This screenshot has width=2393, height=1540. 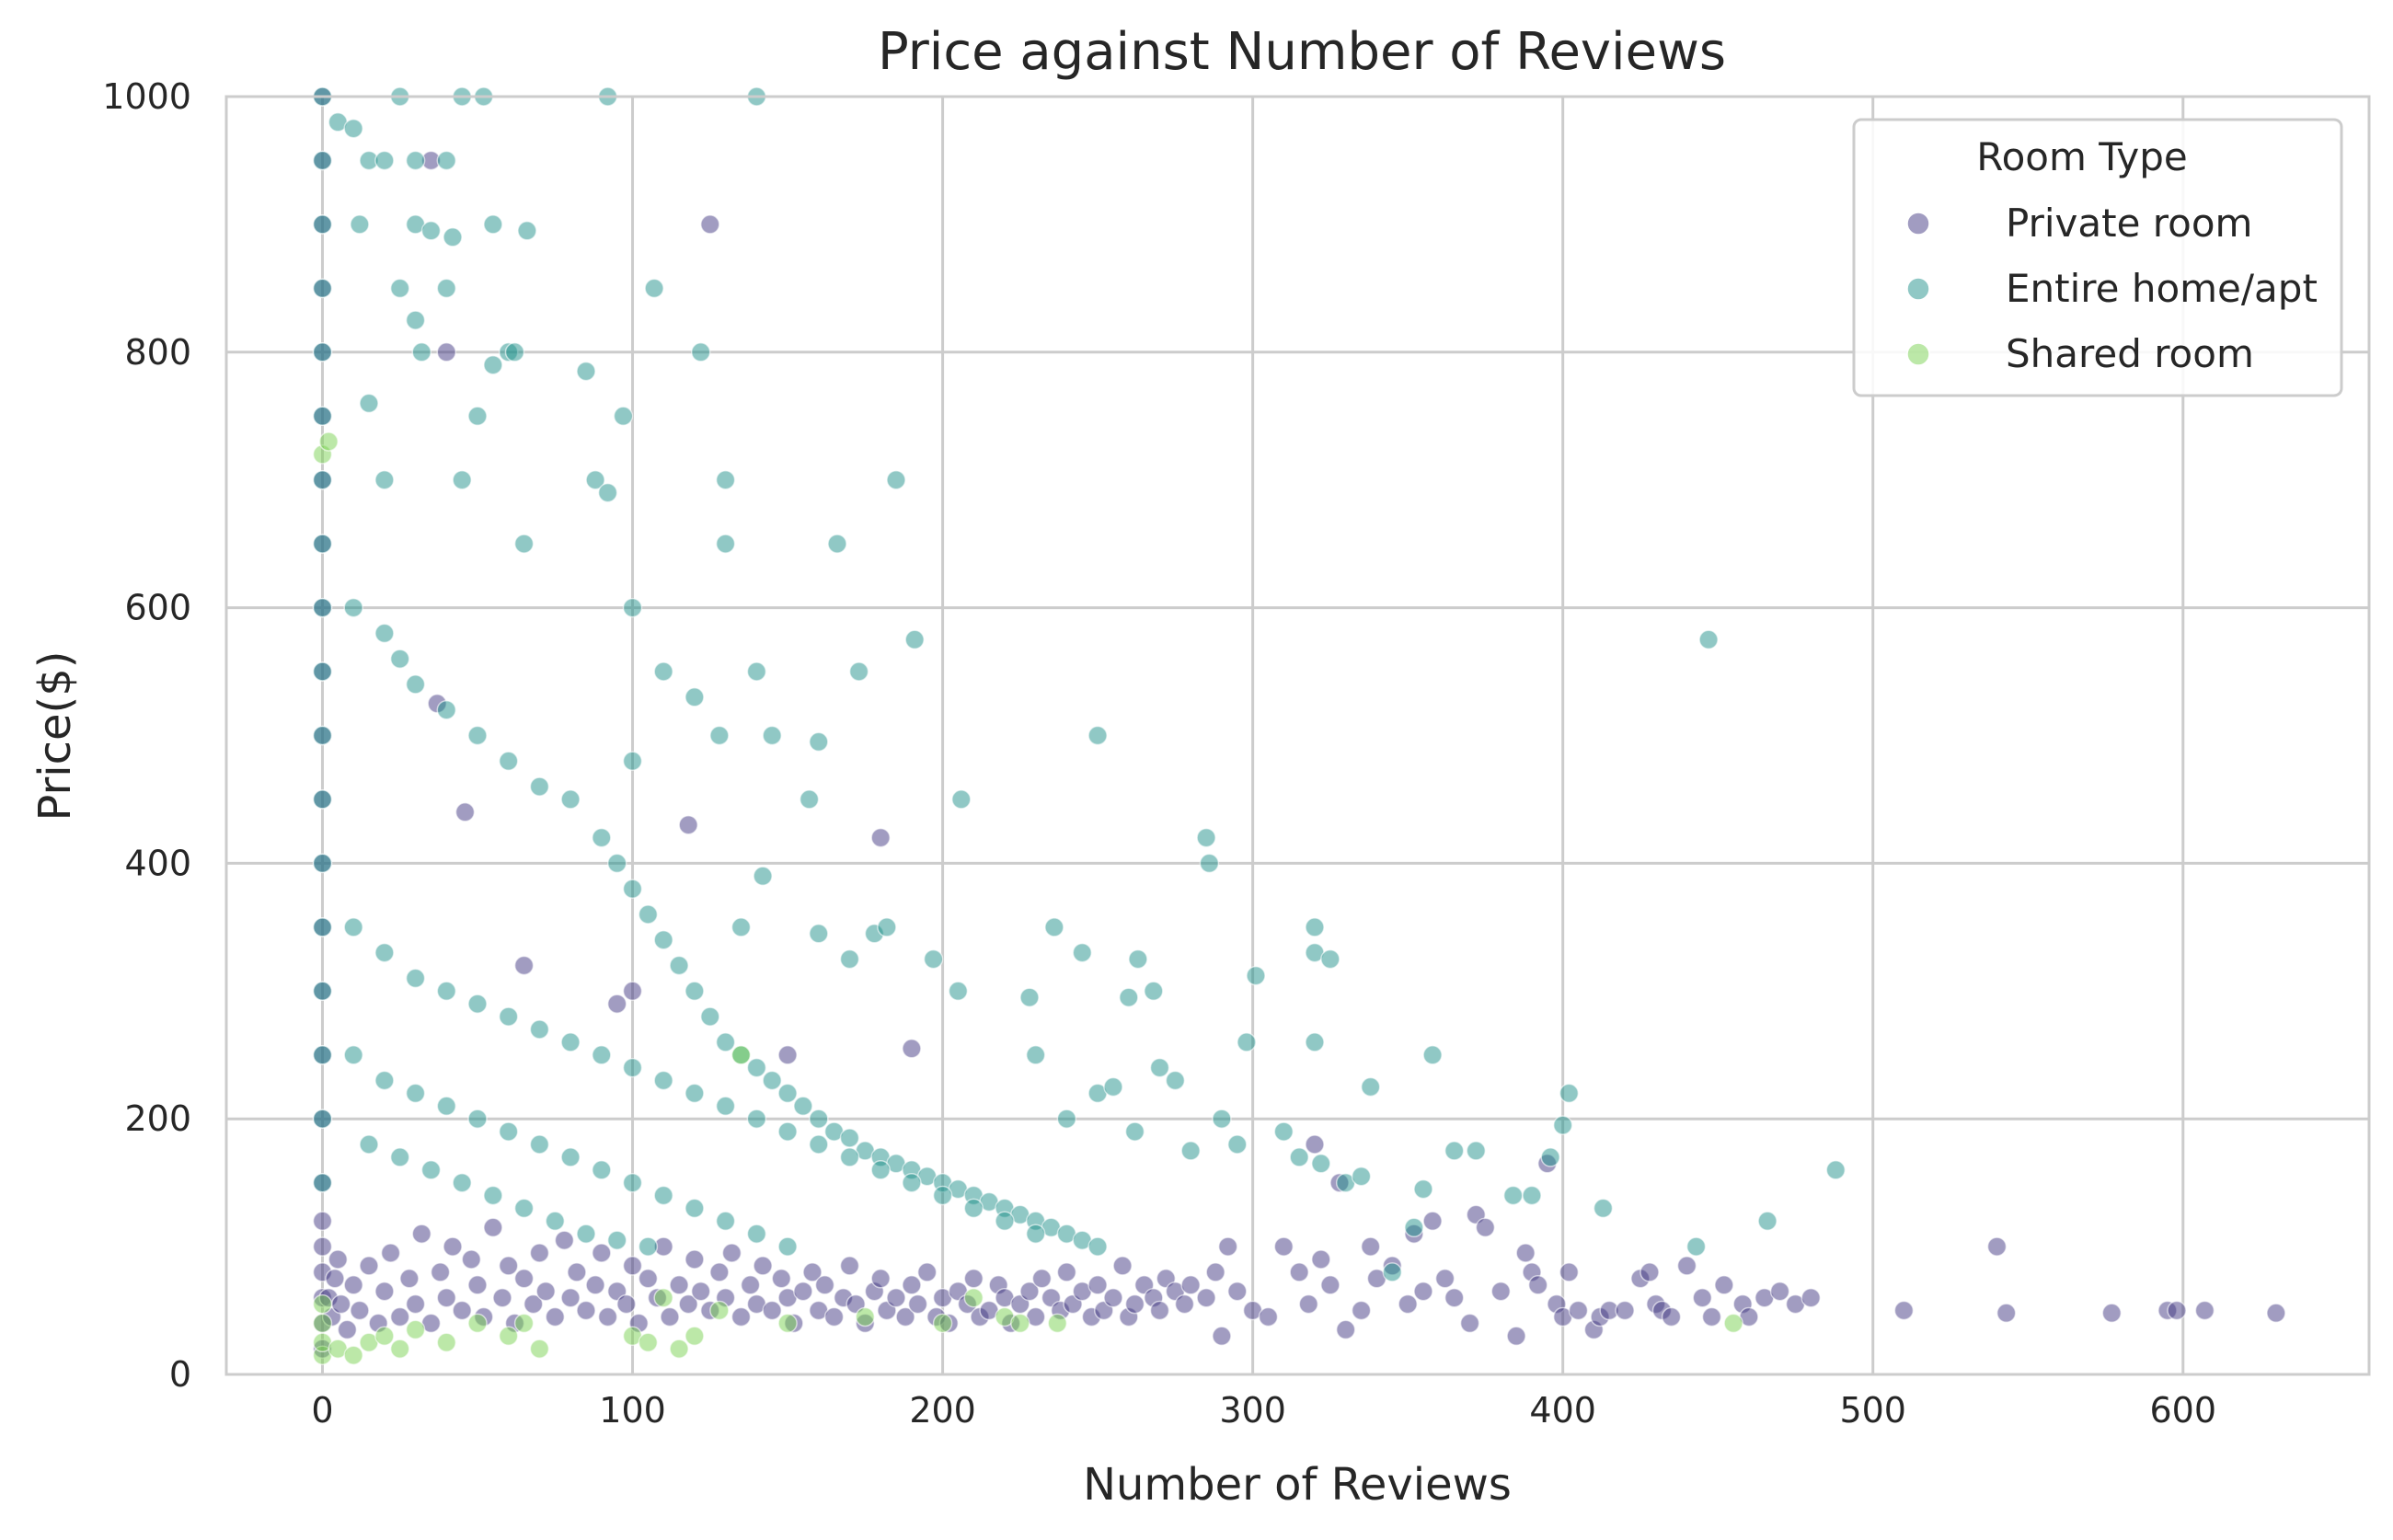 I want to click on y-tick-label: 800, so click(x=157, y=352).